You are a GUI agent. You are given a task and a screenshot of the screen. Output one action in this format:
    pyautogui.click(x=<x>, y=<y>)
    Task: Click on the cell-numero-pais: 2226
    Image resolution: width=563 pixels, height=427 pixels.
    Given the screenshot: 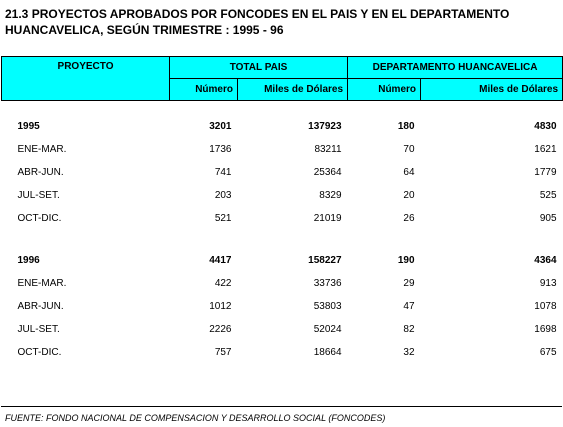 What is the action you would take?
    pyautogui.click(x=220, y=329)
    